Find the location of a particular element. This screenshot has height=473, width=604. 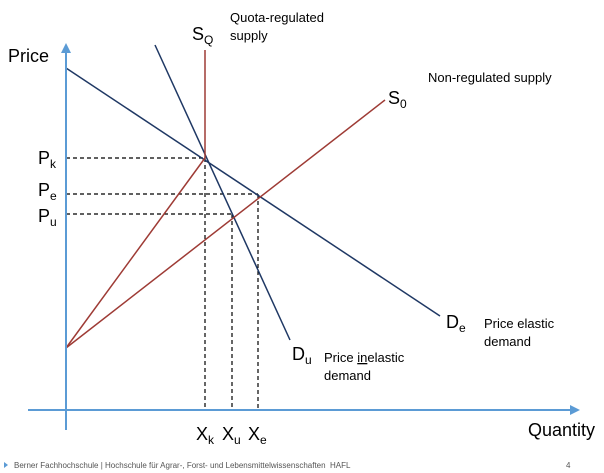

price-label: Pk is located at coordinates (47, 159).